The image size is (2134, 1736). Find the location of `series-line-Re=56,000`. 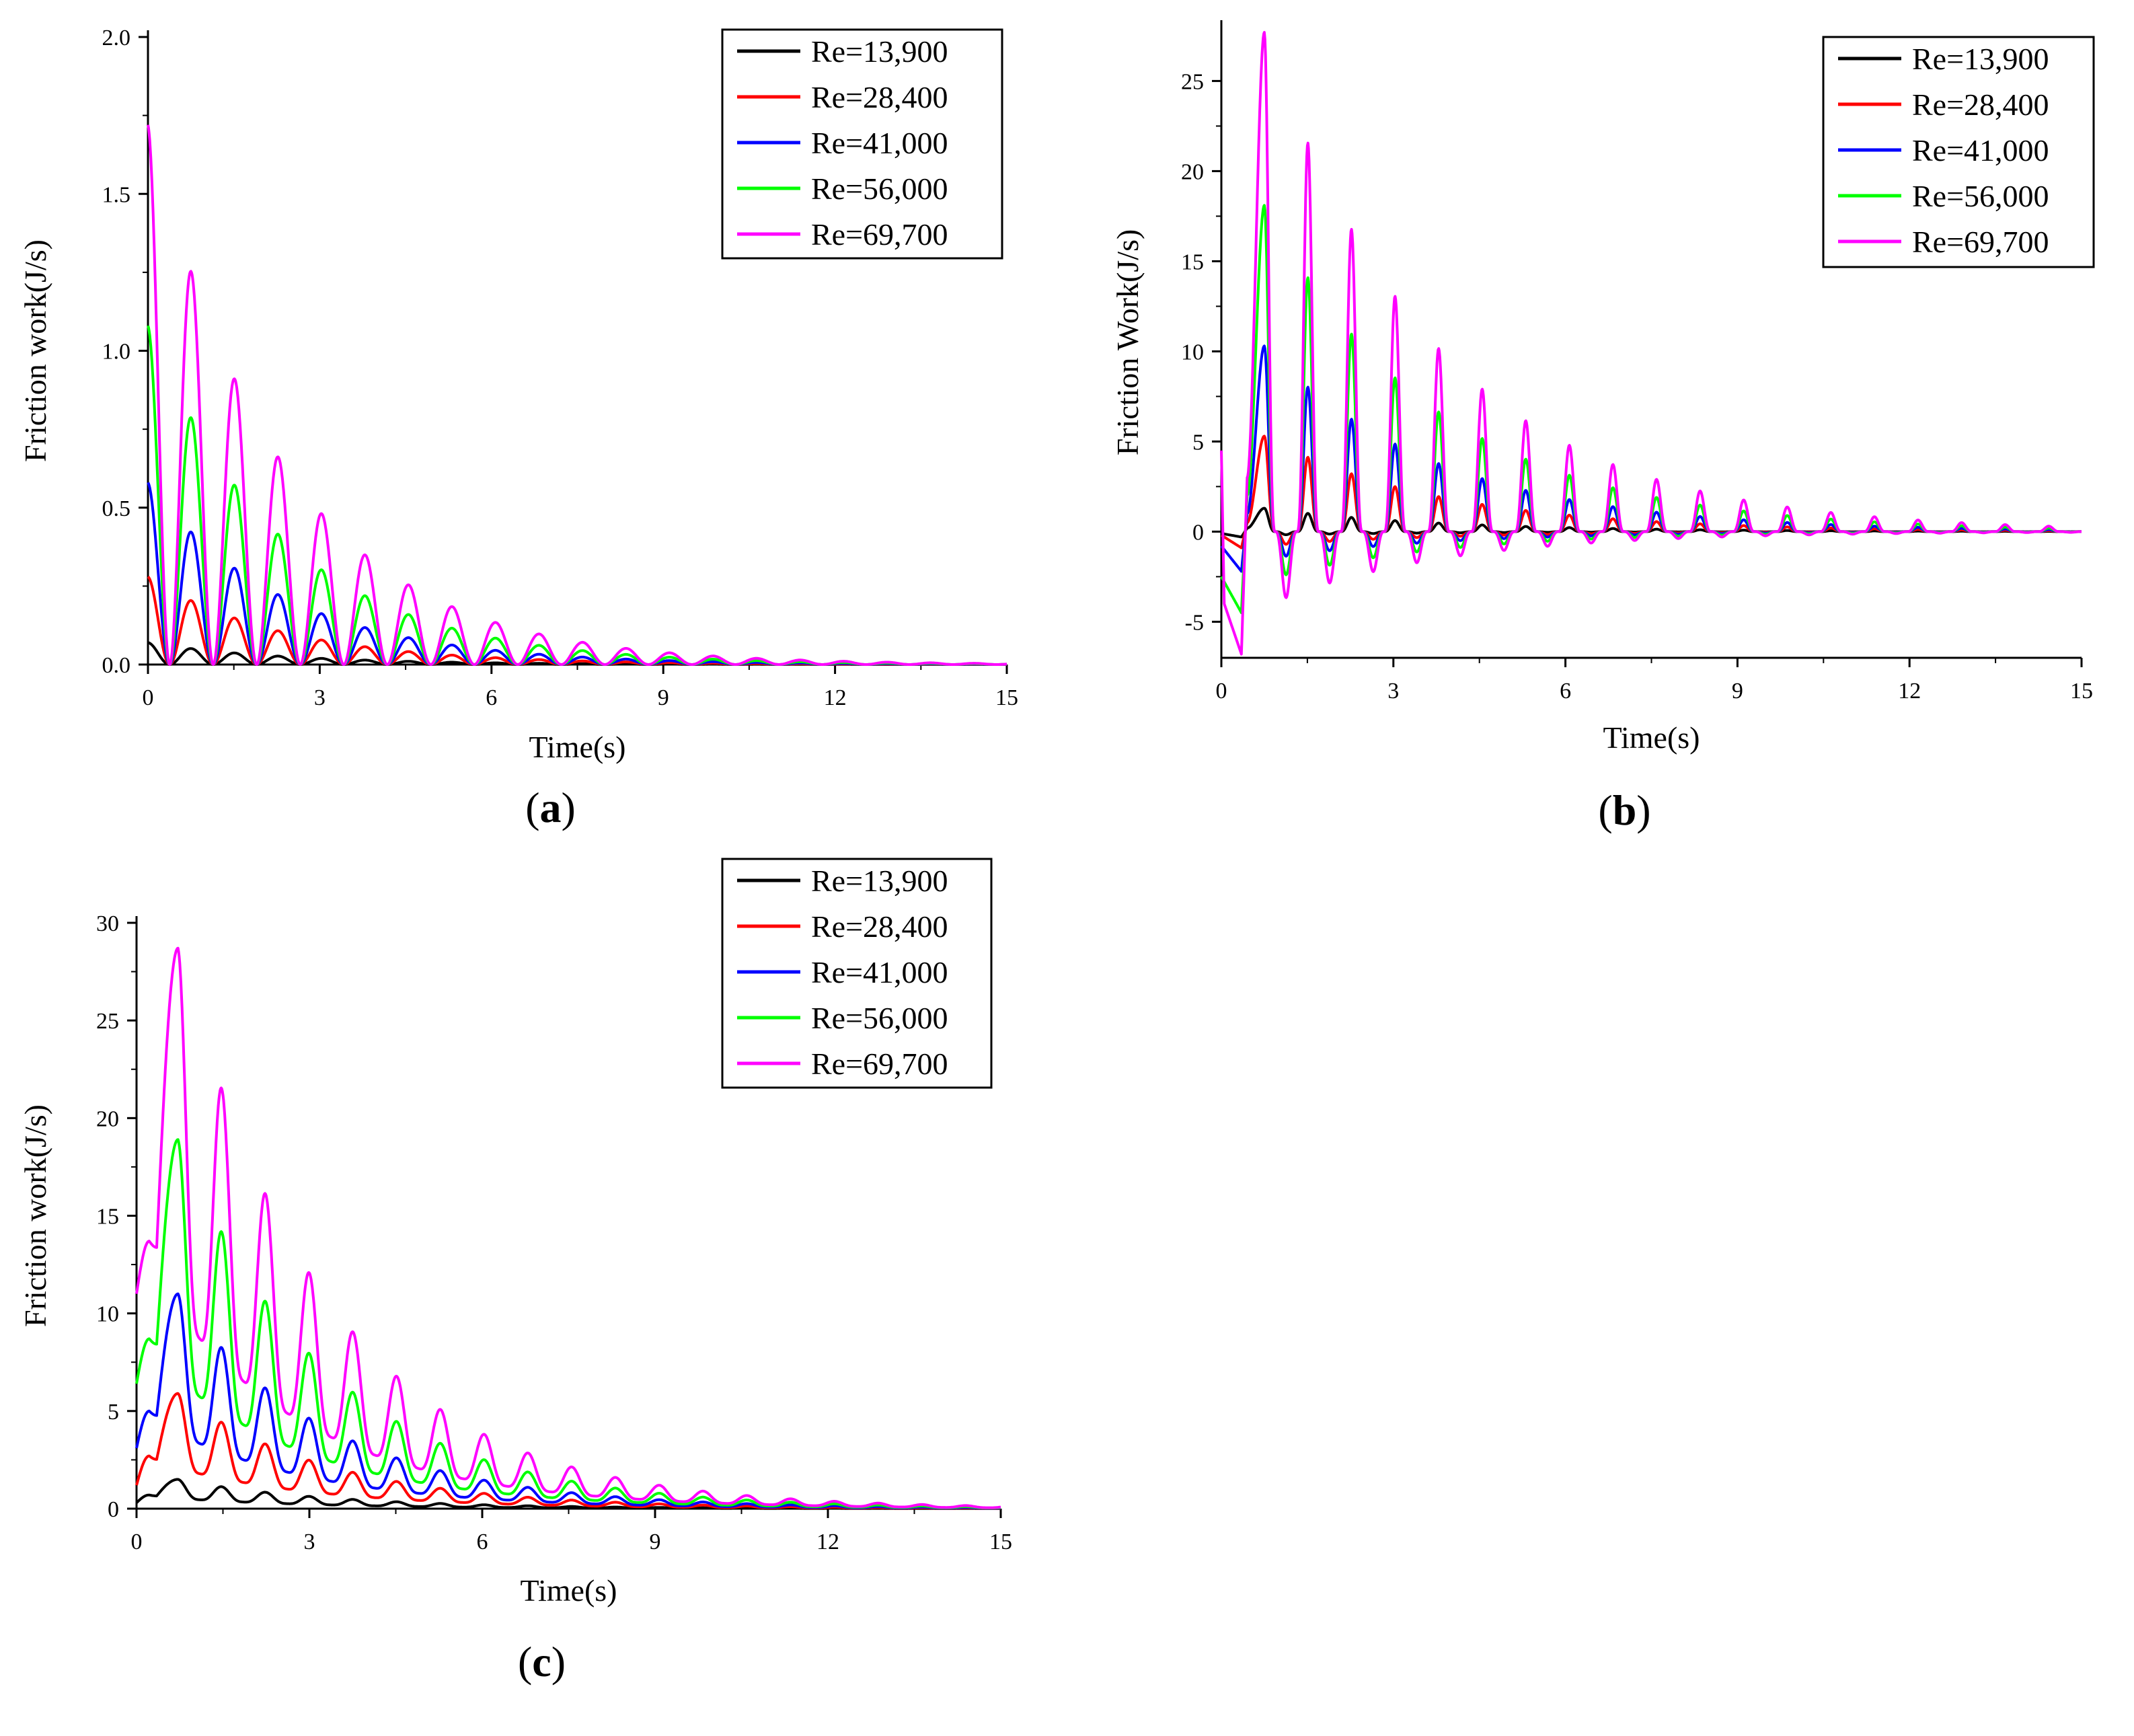

series-line-Re=56,000 is located at coordinates (577, 495).